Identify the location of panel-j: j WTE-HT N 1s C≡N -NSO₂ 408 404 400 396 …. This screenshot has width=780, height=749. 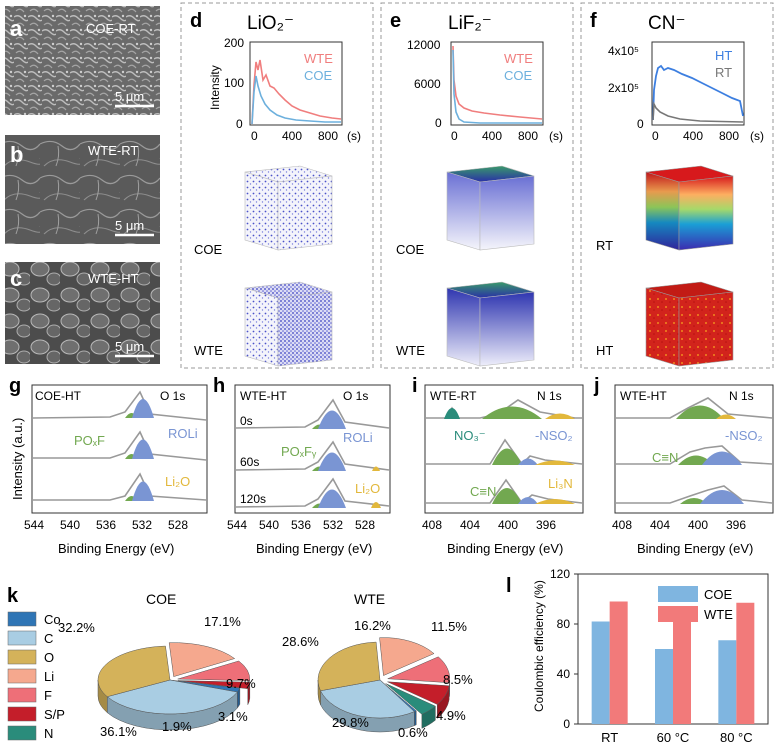
(683, 465).